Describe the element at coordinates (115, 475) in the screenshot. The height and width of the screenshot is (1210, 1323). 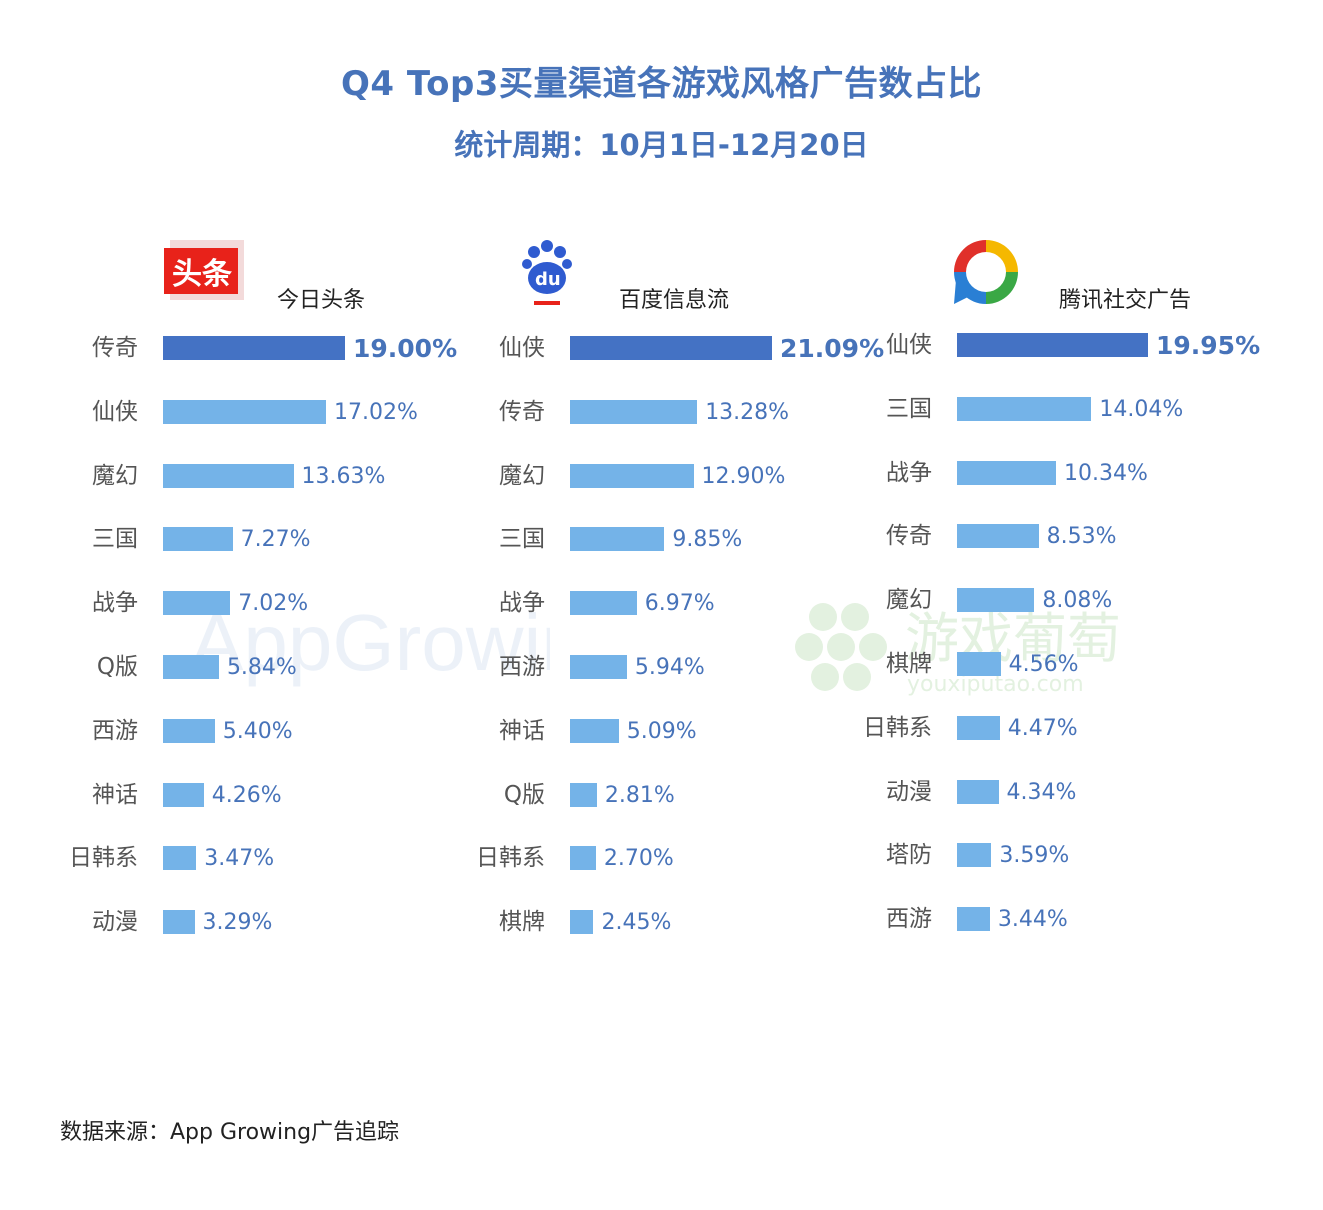
I see `category-label-toutiao: 魔幻` at that location.